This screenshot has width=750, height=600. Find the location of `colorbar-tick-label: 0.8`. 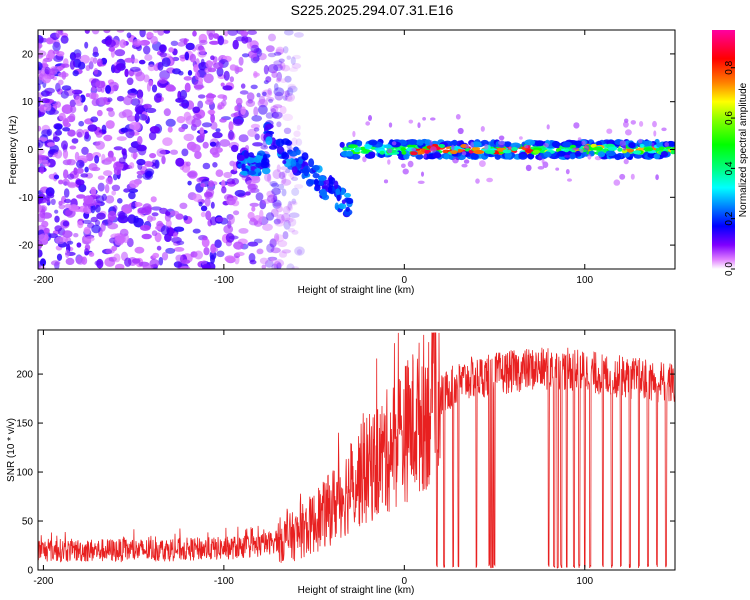

colorbar-tick-label: 0.8 is located at coordinates (729, 67).